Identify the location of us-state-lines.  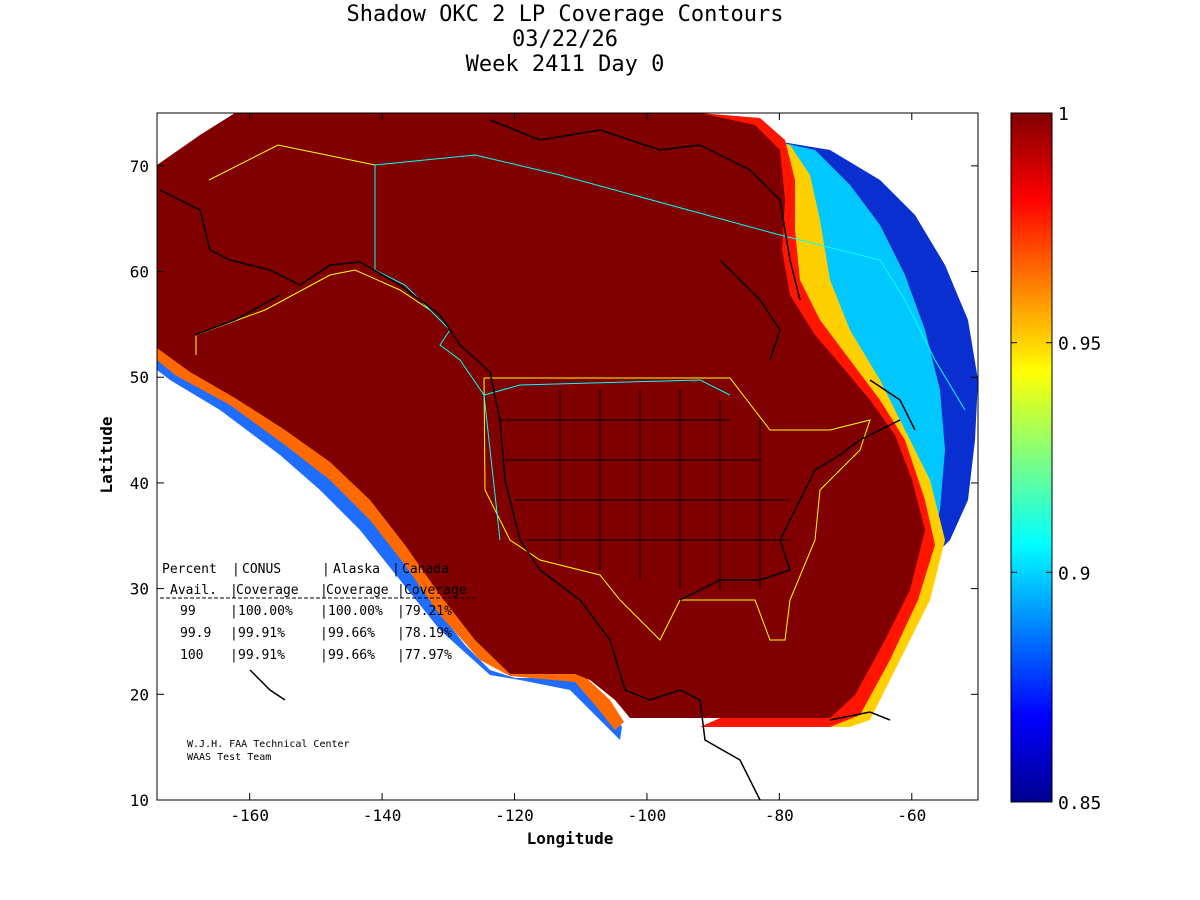
(645, 490).